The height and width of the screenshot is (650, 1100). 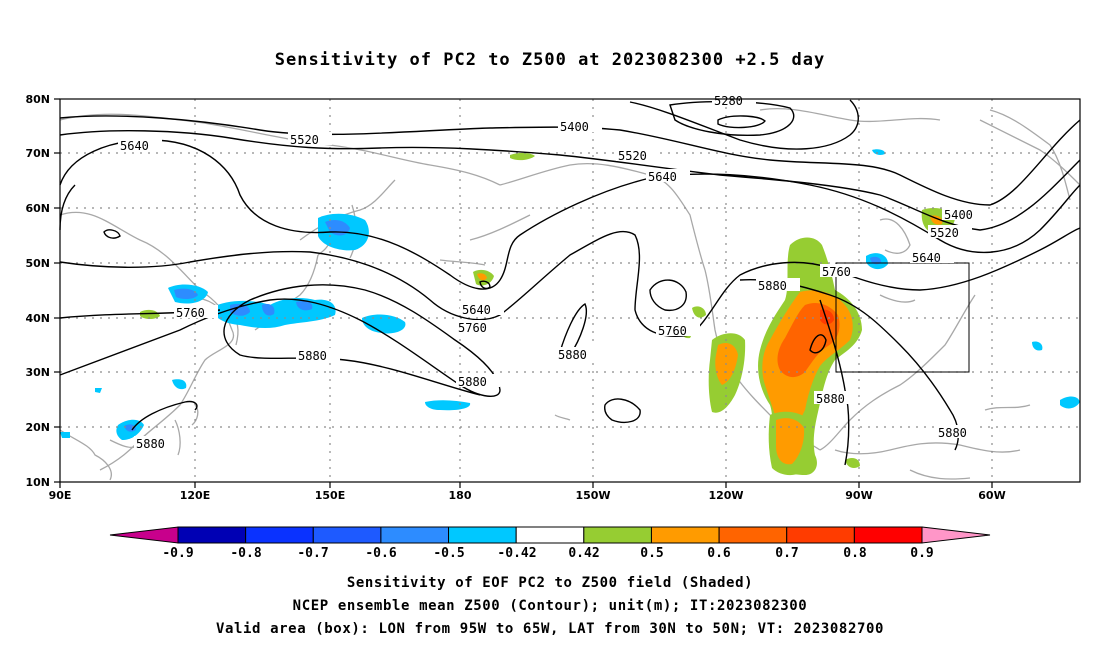 What do you see at coordinates (516, 553) in the screenshot?
I see `colorbar-label: -0.42` at bounding box center [516, 553].